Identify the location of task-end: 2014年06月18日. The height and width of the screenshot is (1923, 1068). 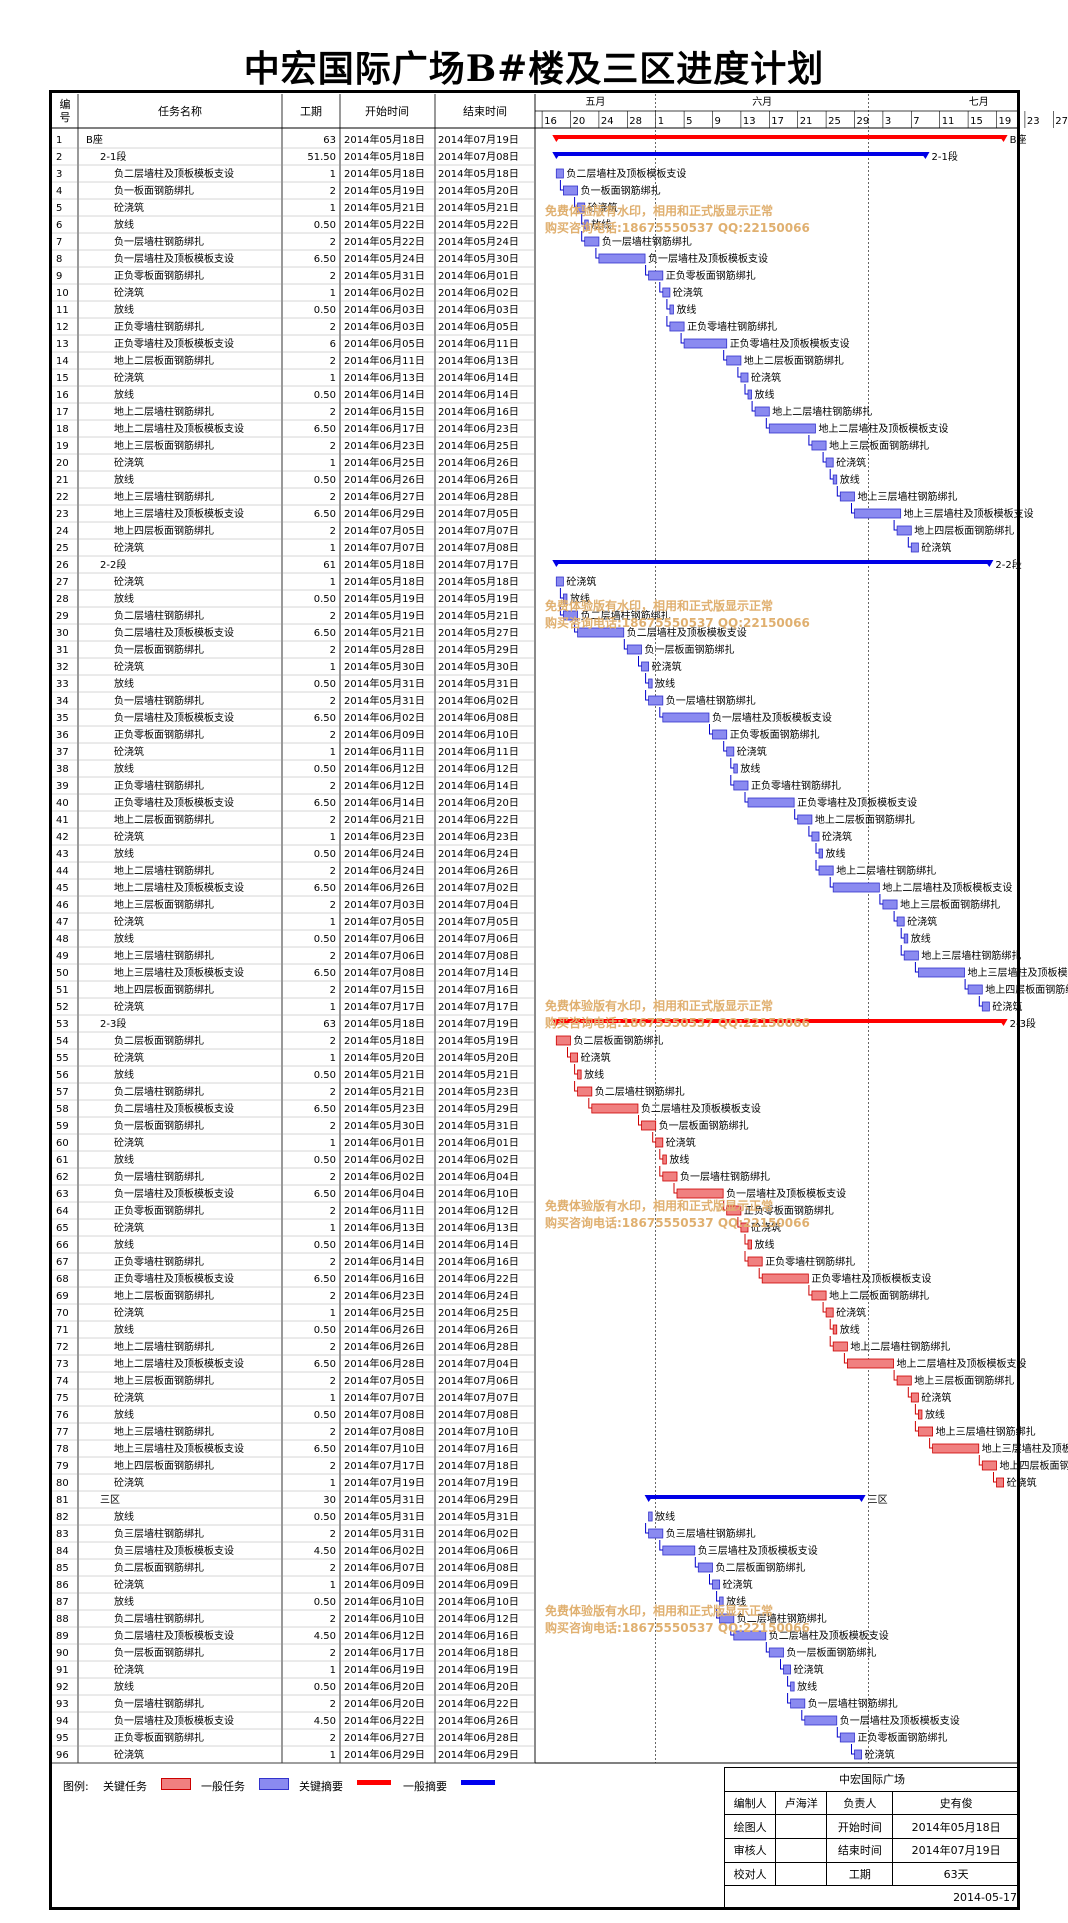
(478, 1652).